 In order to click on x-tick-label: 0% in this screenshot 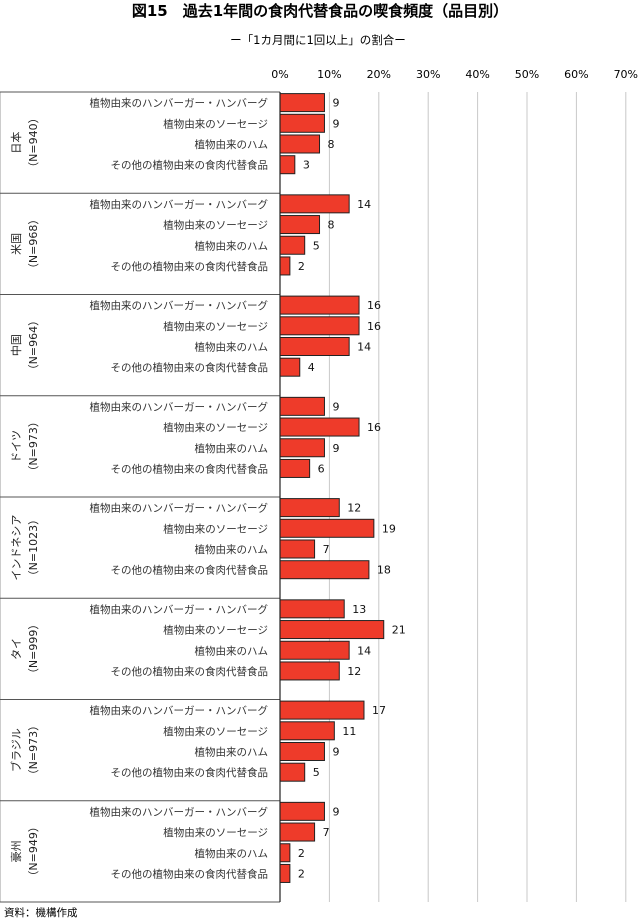, I will do `click(279, 74)`.